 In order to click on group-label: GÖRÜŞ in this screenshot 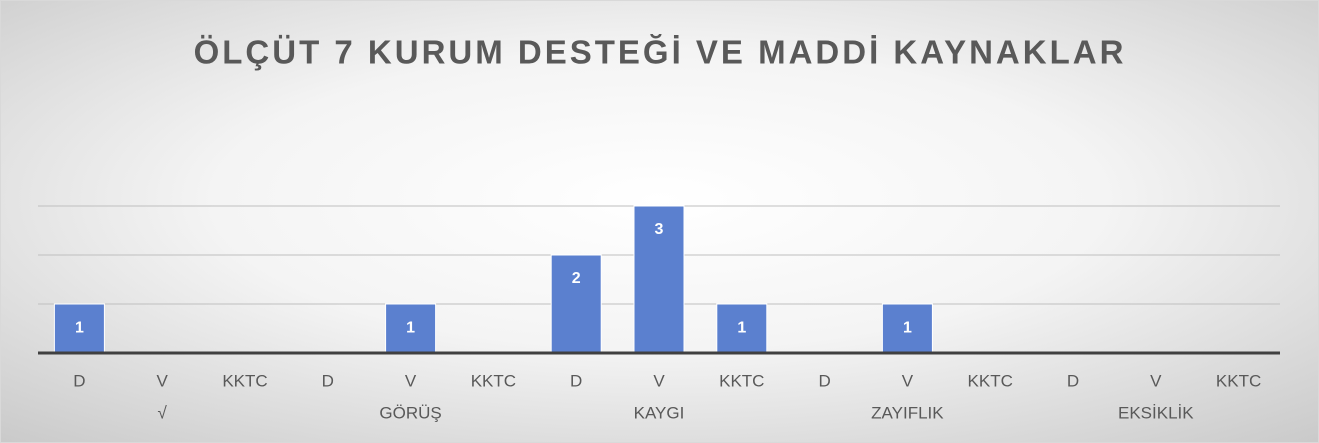, I will do `click(410, 412)`.